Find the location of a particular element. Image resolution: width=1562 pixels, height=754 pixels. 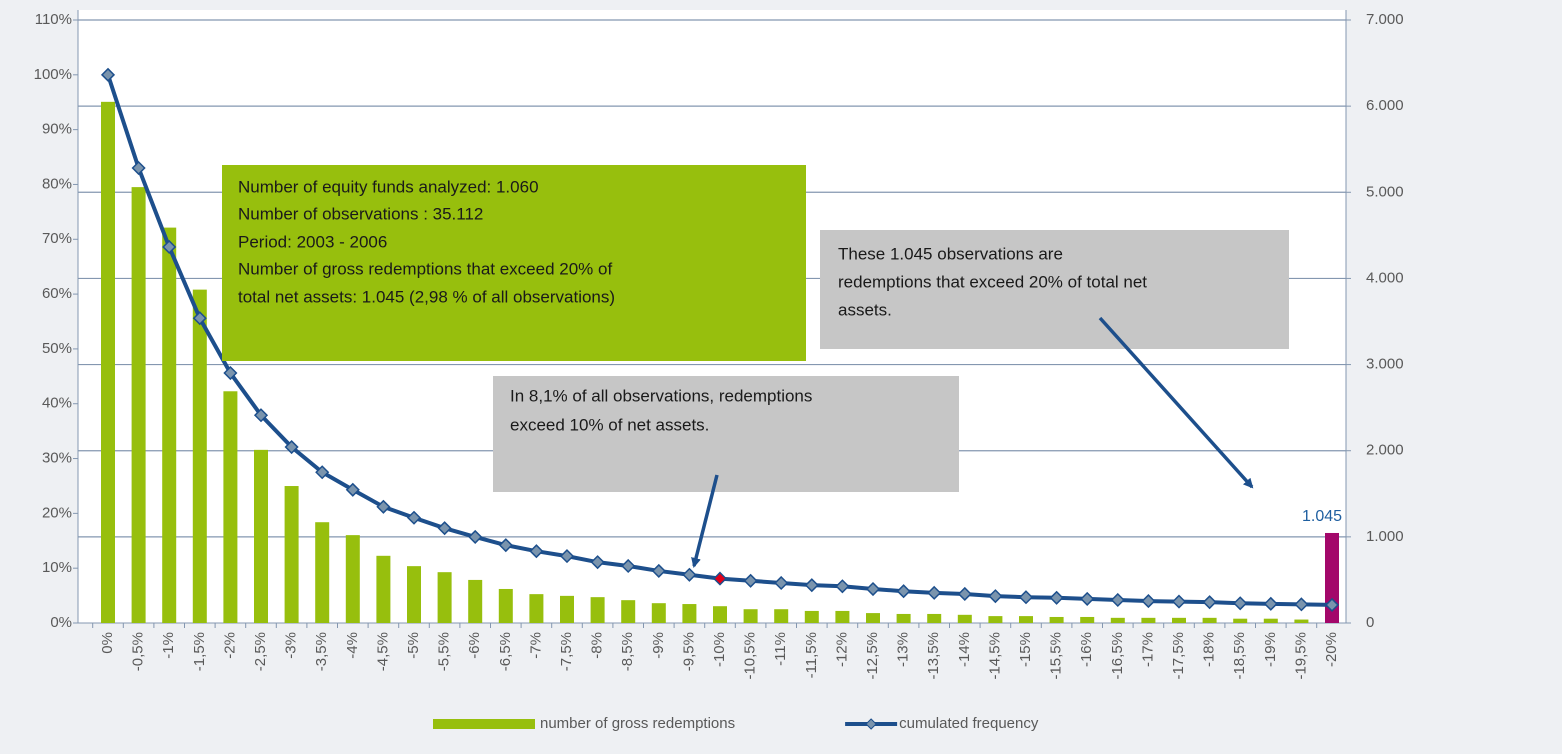

x-tick-label: -2,5% is located at coordinates (260, 651).